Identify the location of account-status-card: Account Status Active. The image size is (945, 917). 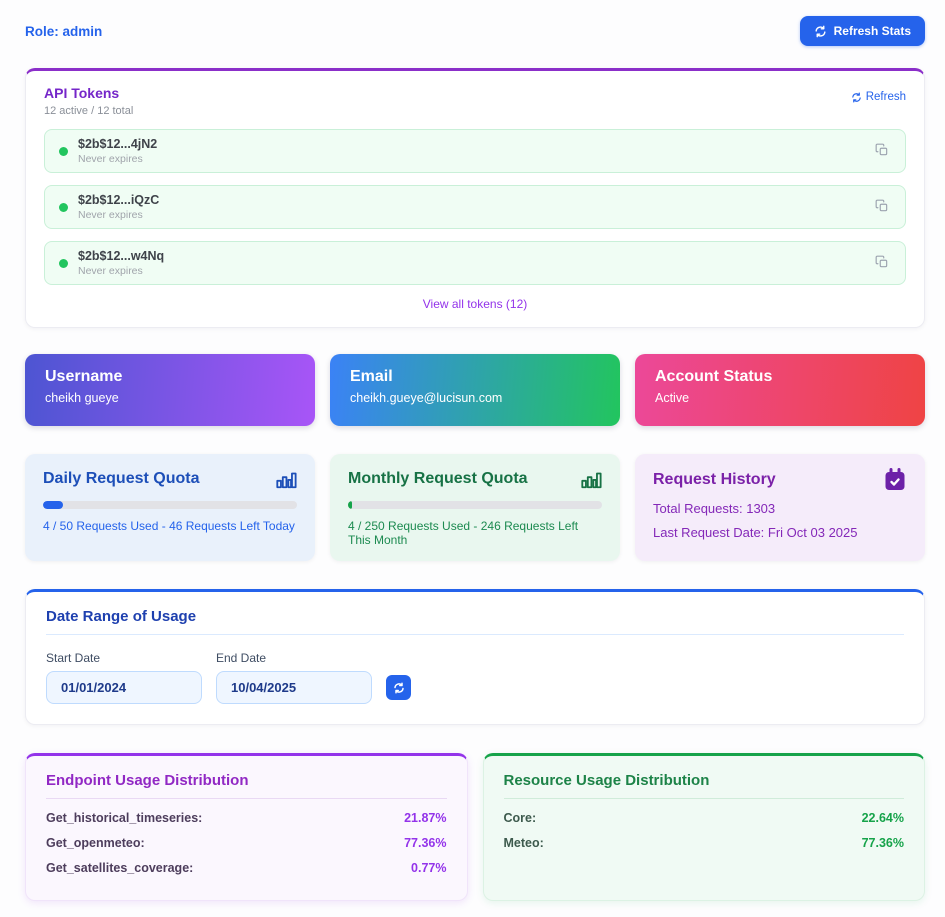
(780, 390).